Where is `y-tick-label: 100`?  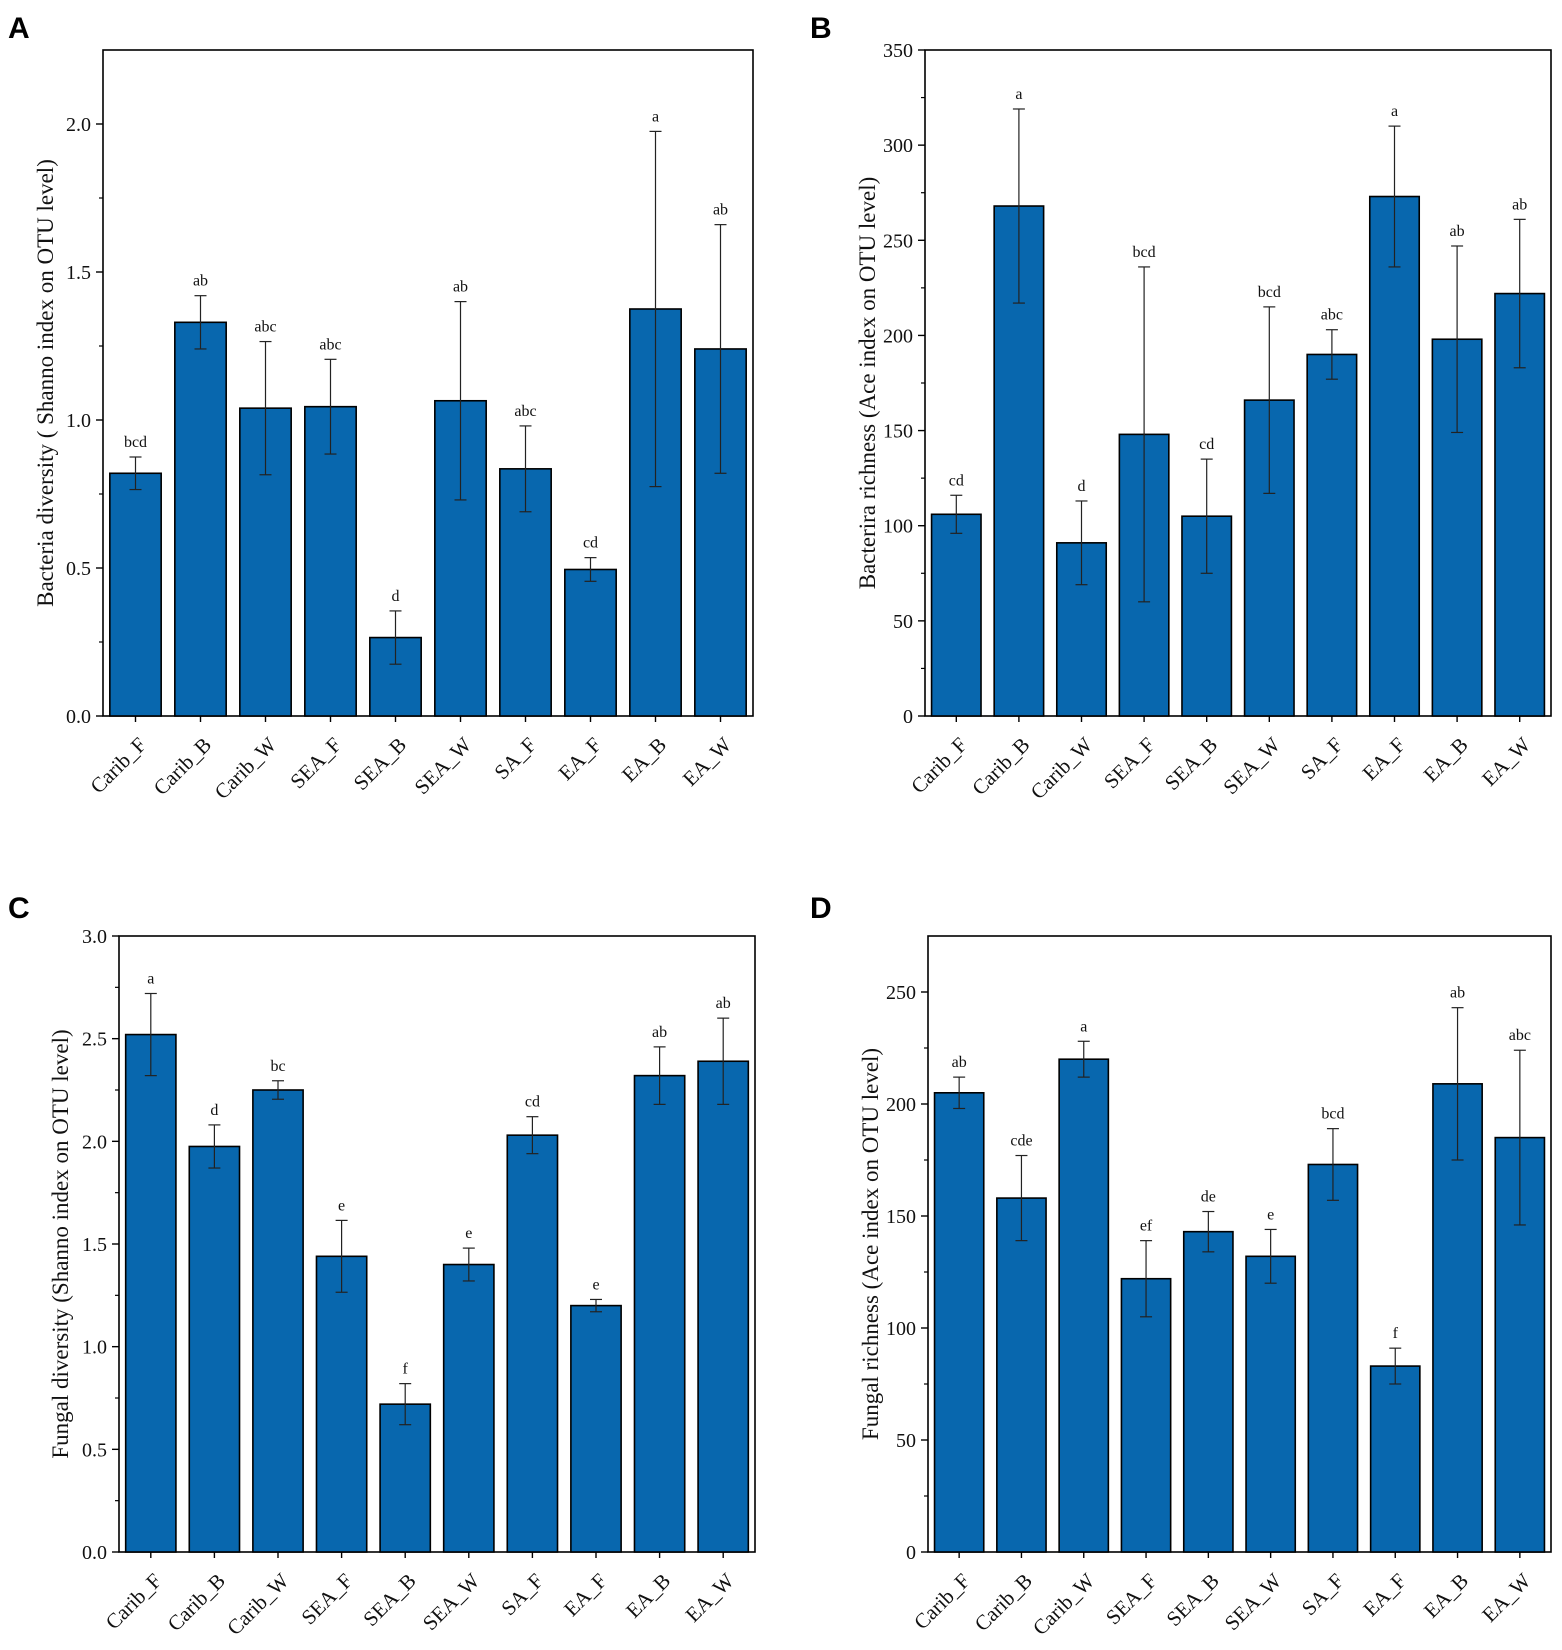
y-tick-label: 100 is located at coordinates (901, 1329).